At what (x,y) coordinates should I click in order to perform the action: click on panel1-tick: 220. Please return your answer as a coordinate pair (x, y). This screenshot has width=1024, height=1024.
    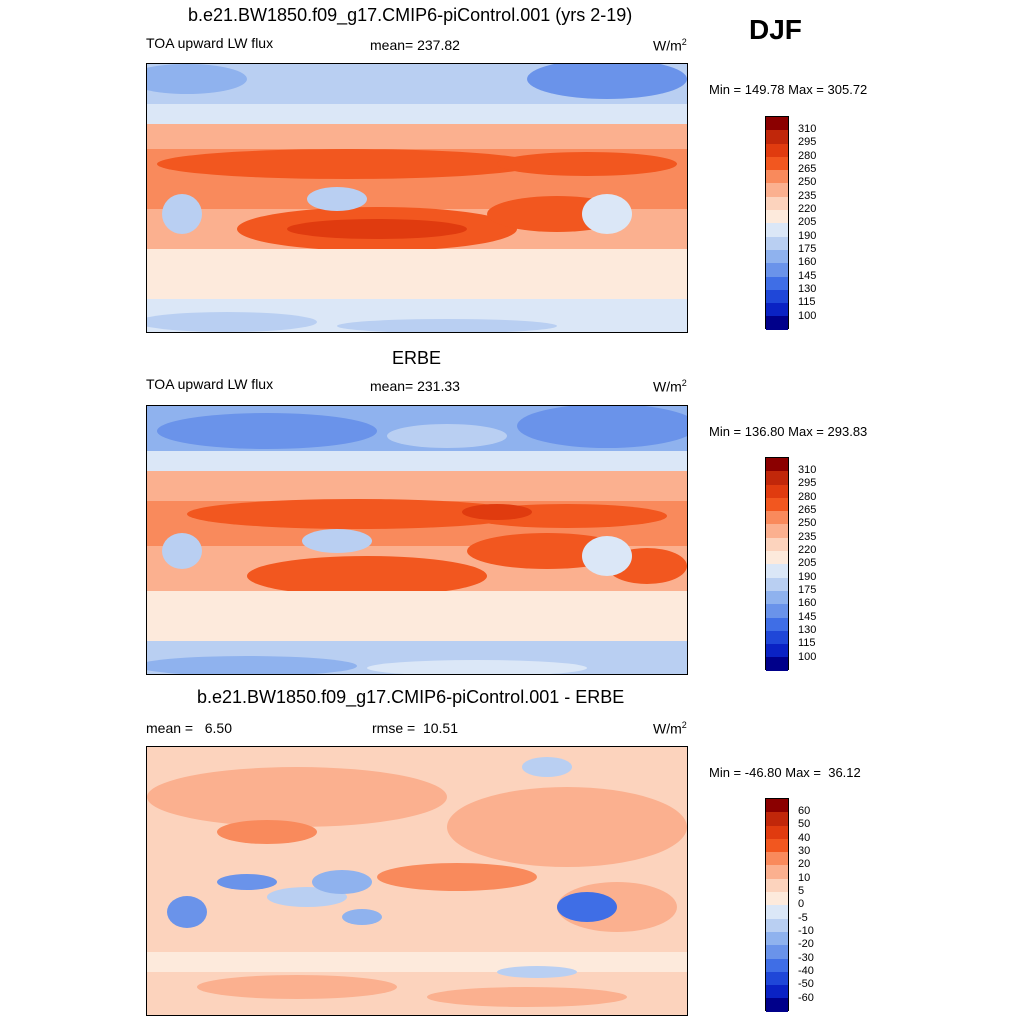
    Looking at the image, I should click on (807, 209).